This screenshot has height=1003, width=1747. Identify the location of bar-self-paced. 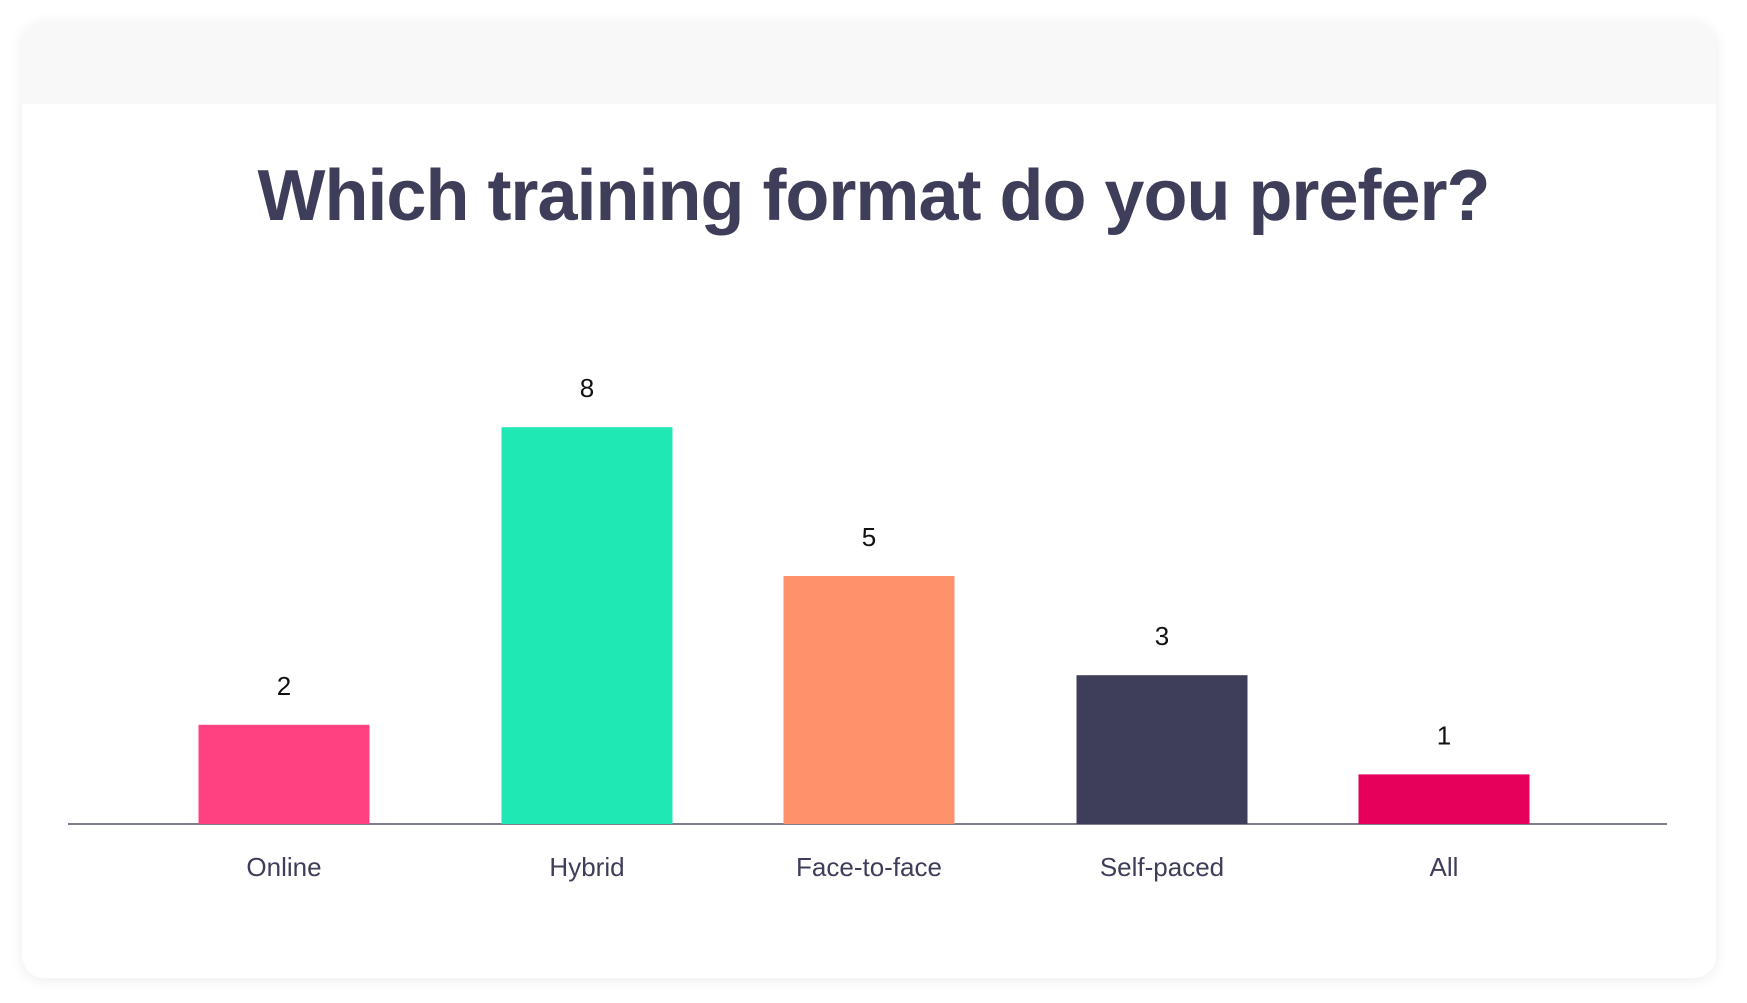
(1162, 749).